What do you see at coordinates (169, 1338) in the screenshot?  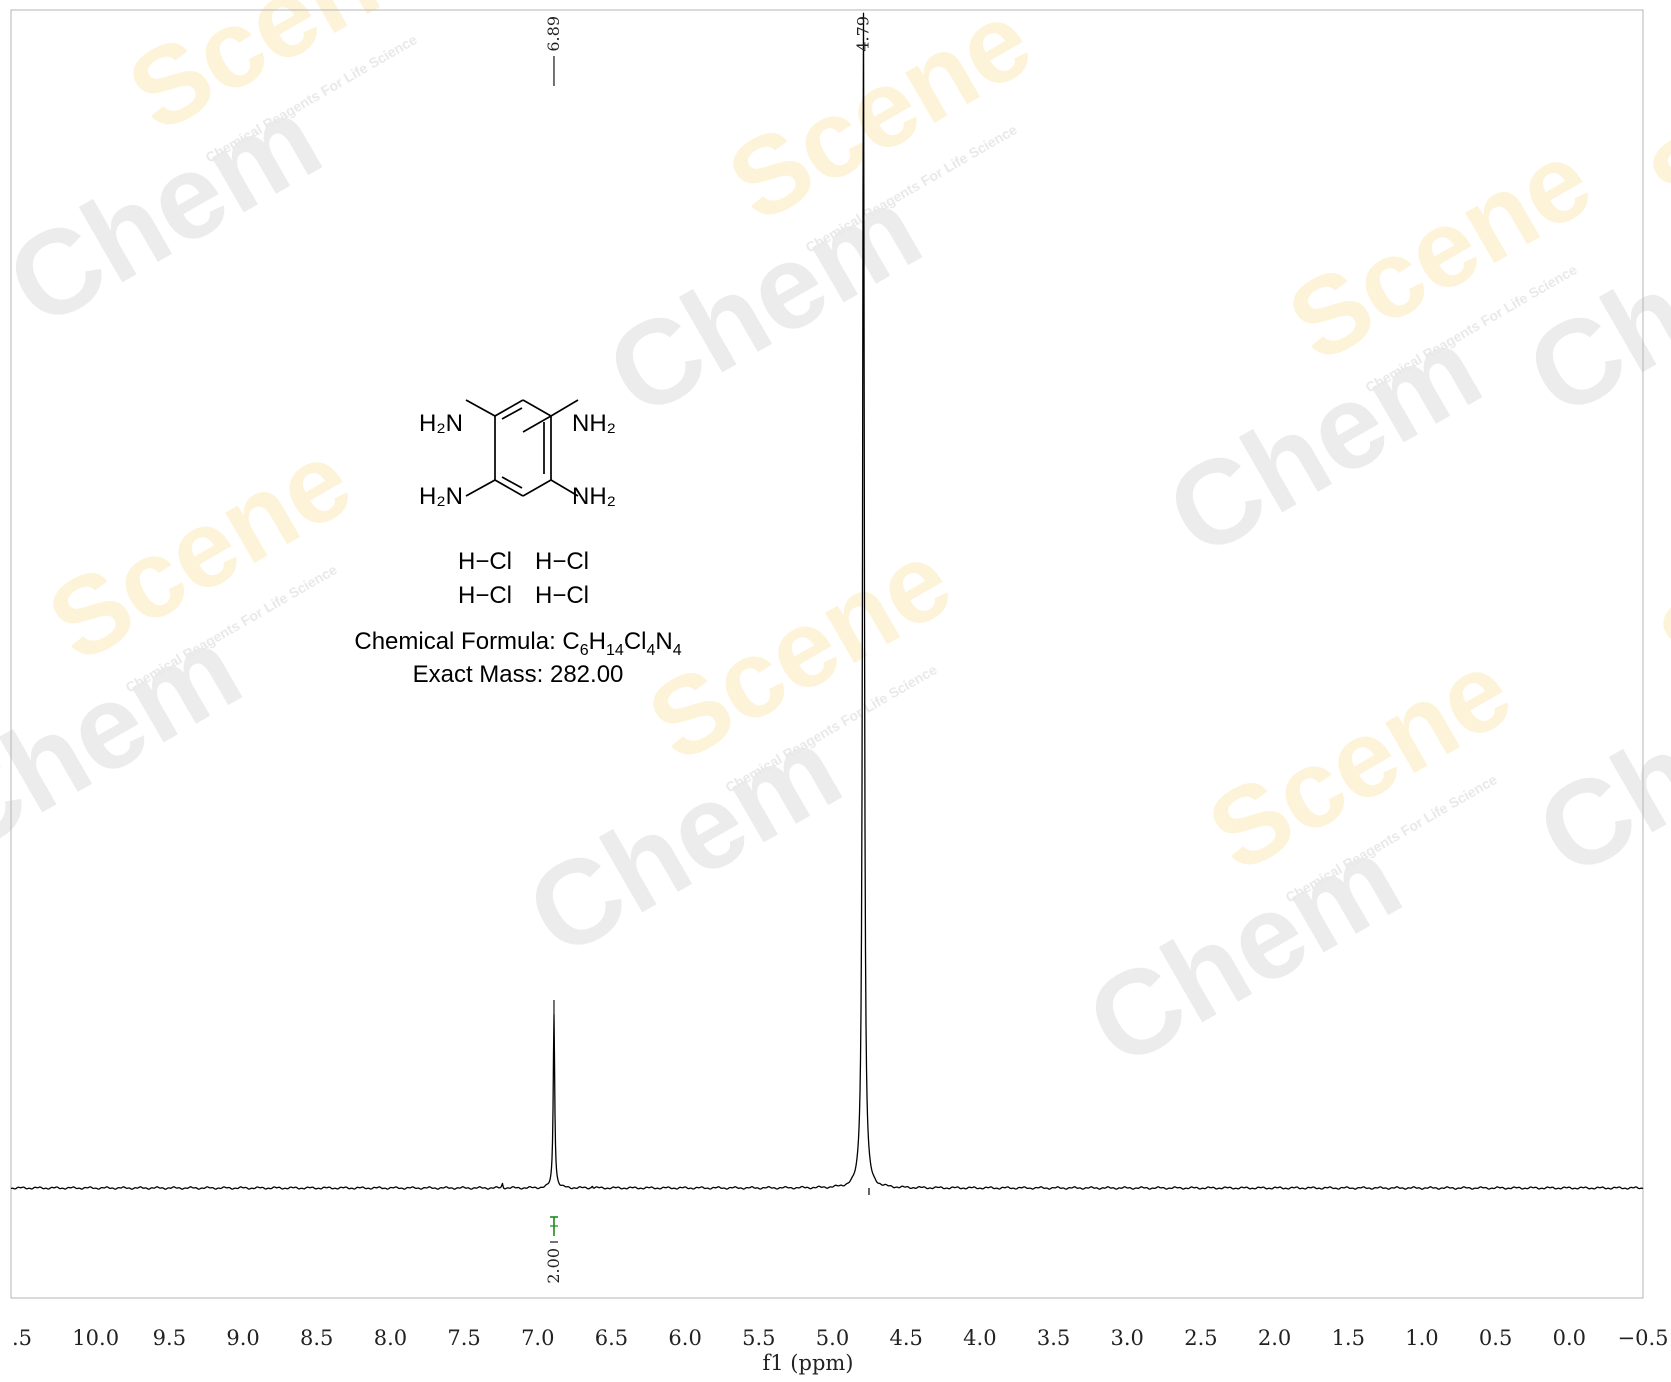 I see `x-tick-label: 9.5` at bounding box center [169, 1338].